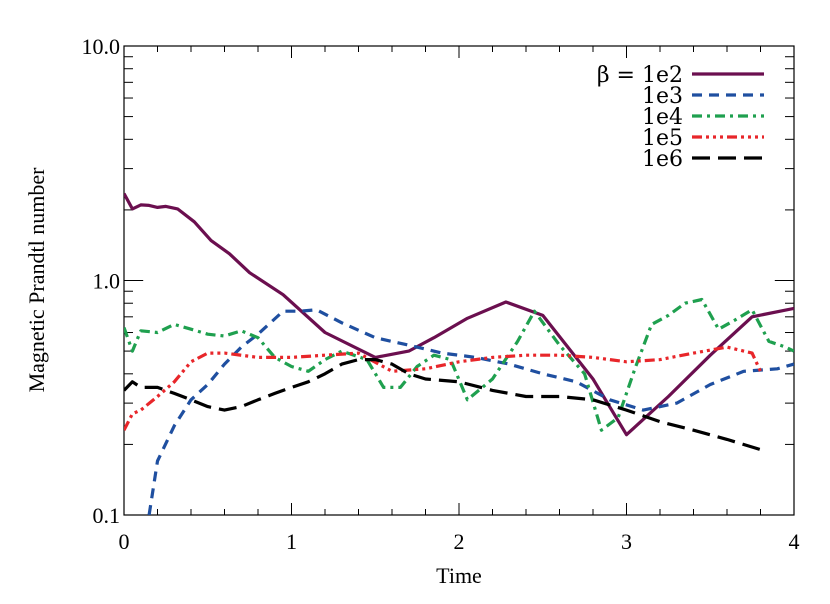  What do you see at coordinates (107, 515) in the screenshot?
I see `y-tick-label: 0.1` at bounding box center [107, 515].